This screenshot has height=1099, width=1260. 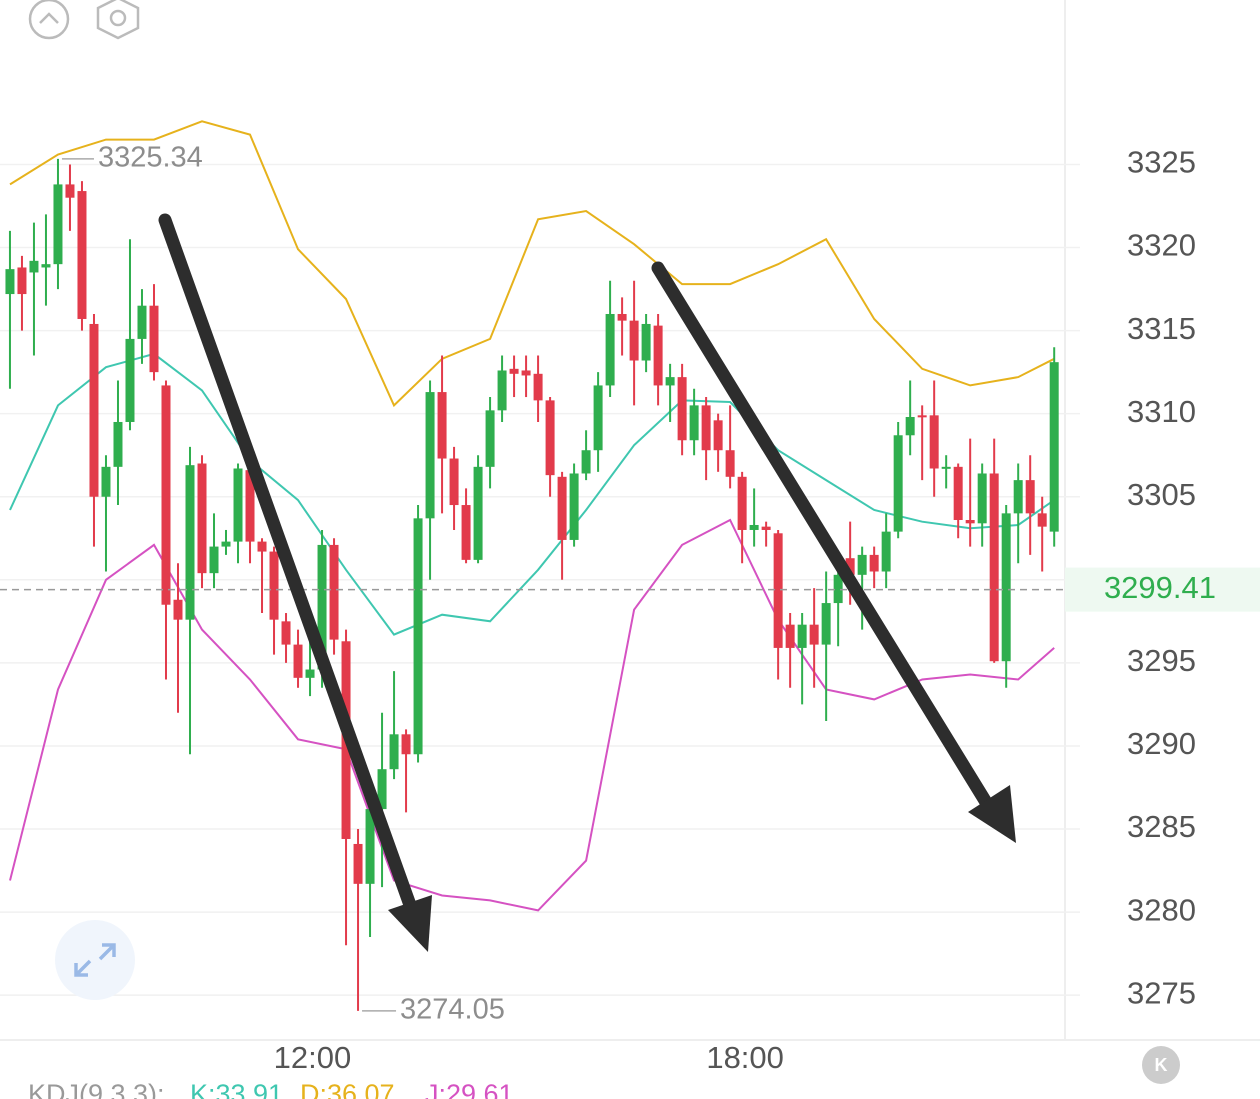 I want to click on y-tick-label: 3310, so click(x=1161, y=411).